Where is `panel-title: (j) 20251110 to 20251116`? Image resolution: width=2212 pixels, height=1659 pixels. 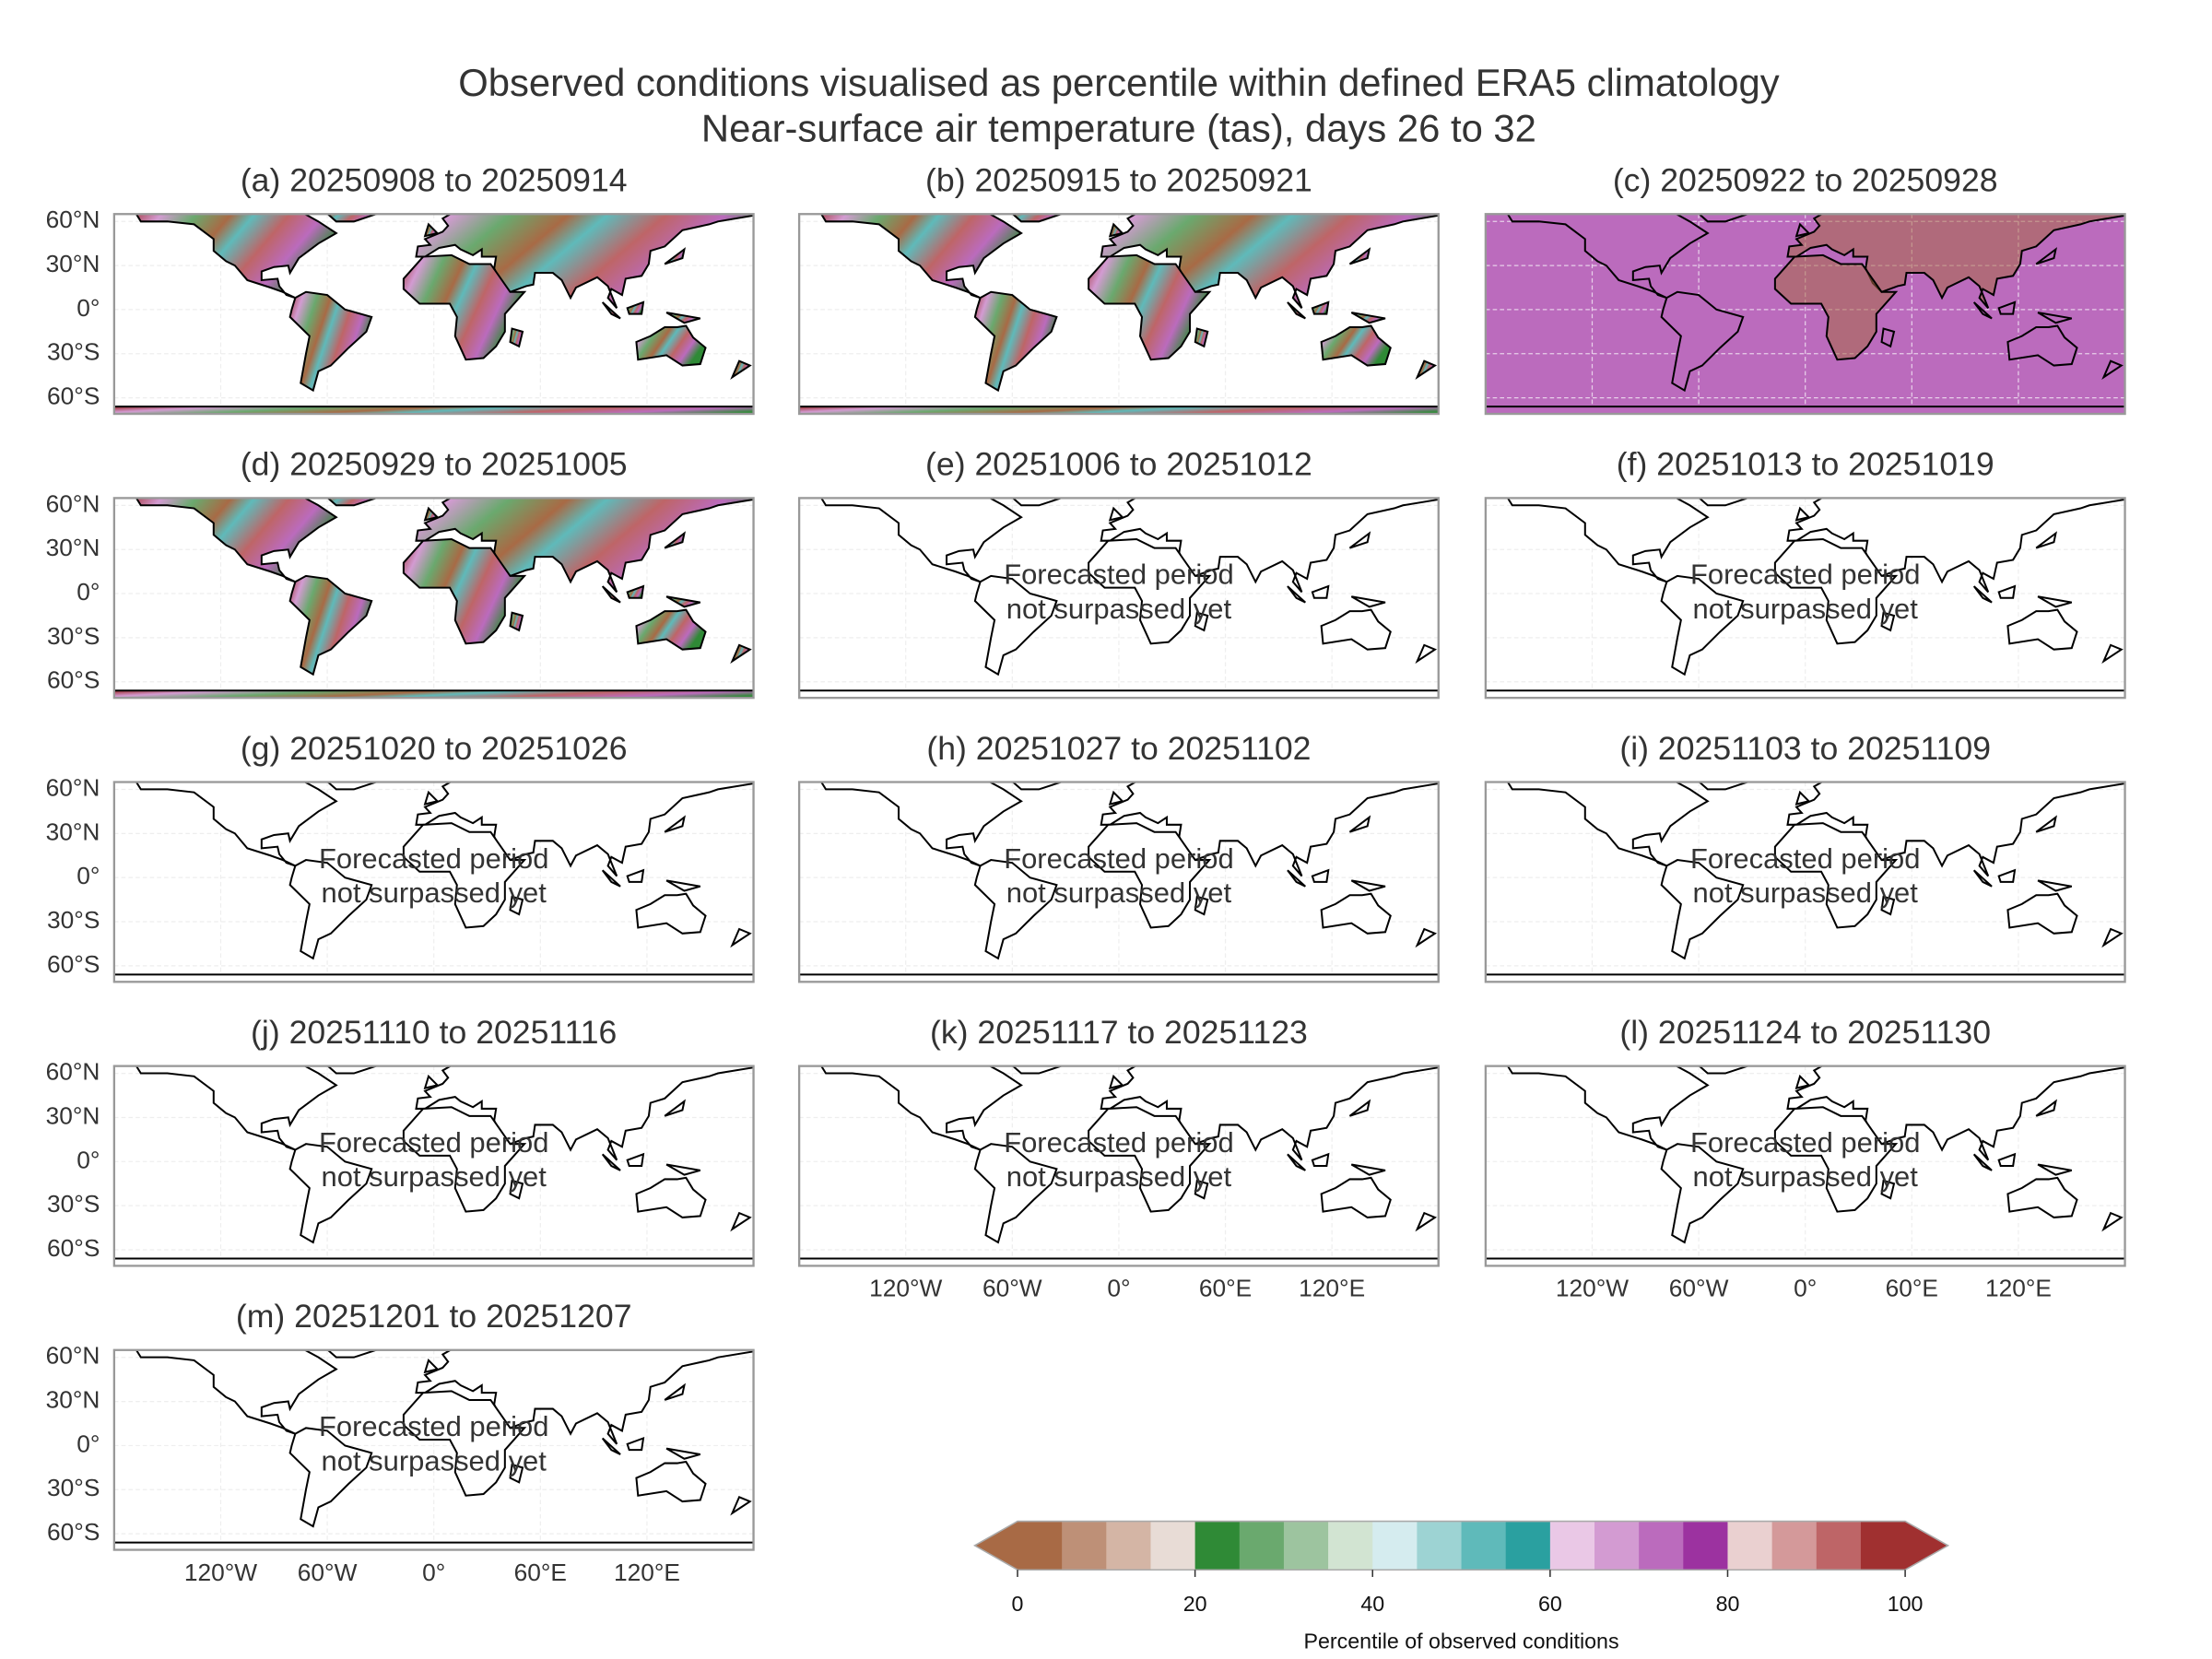
panel-title: (j) 20251110 to 20251116 is located at coordinates (434, 1032).